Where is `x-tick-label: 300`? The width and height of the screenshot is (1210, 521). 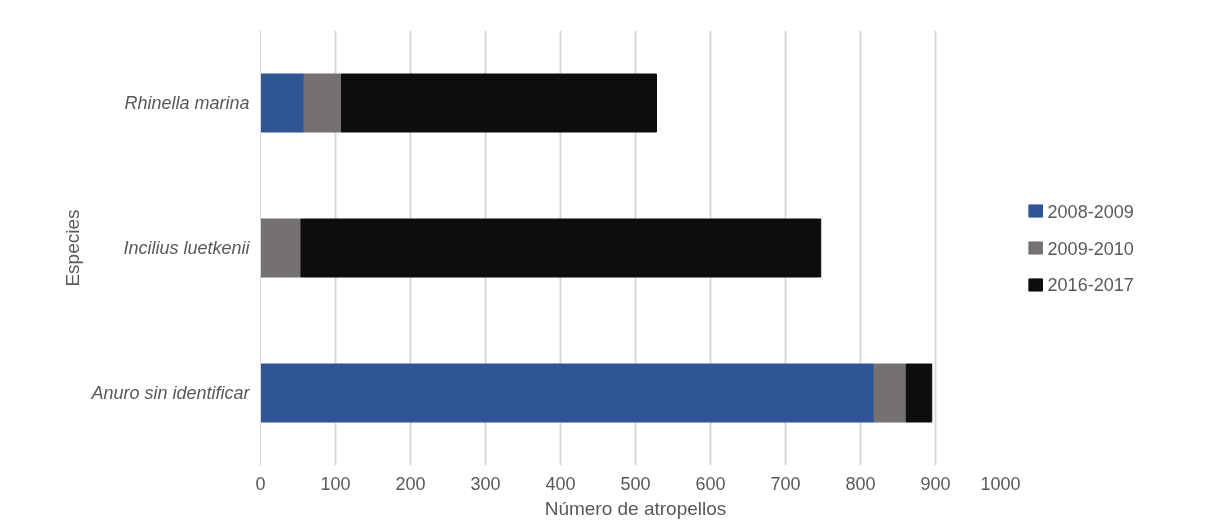
x-tick-label: 300 is located at coordinates (485, 483).